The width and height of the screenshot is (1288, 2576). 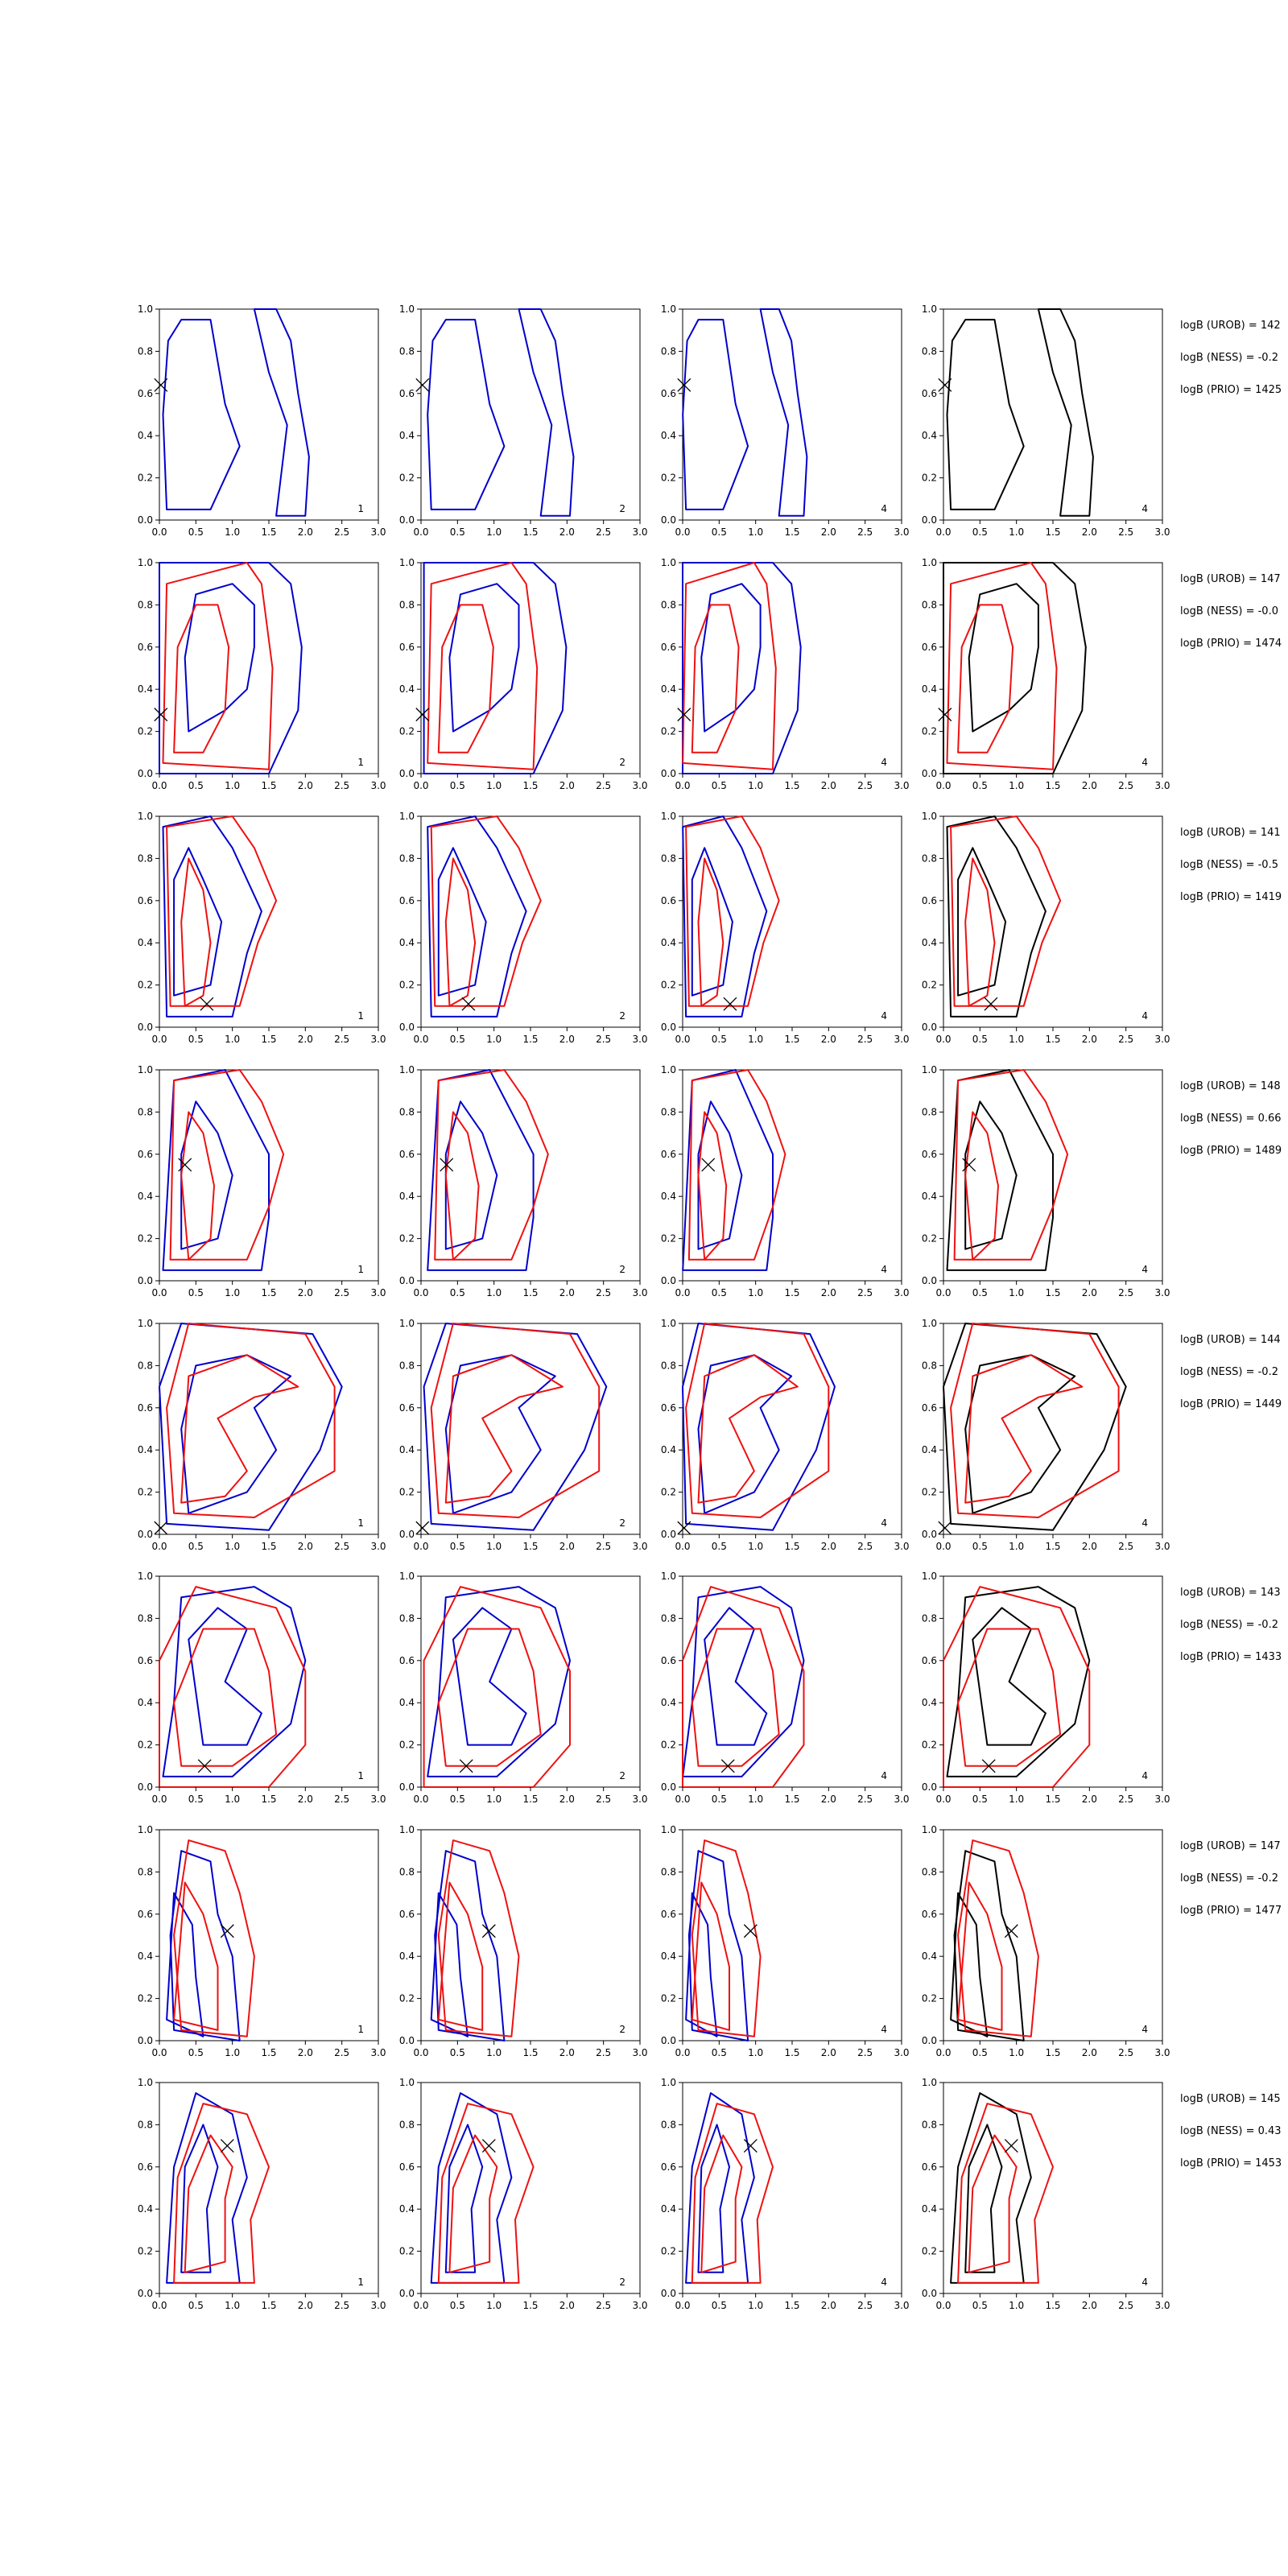 What do you see at coordinates (523, 1181) in the screenshot?
I see `subplot-r4-c2: 0.0 0.5 1.0 1.5 2.0 2.5 3.0 0.0 0.2 0.4 0.6 0.8 1.0 2` at bounding box center [523, 1181].